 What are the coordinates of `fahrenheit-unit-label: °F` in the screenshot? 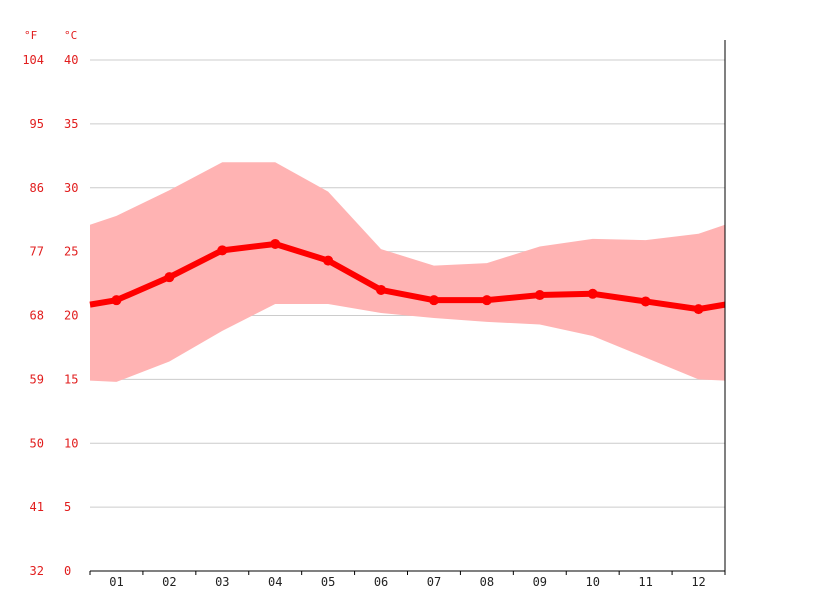 It's located at (30, 35).